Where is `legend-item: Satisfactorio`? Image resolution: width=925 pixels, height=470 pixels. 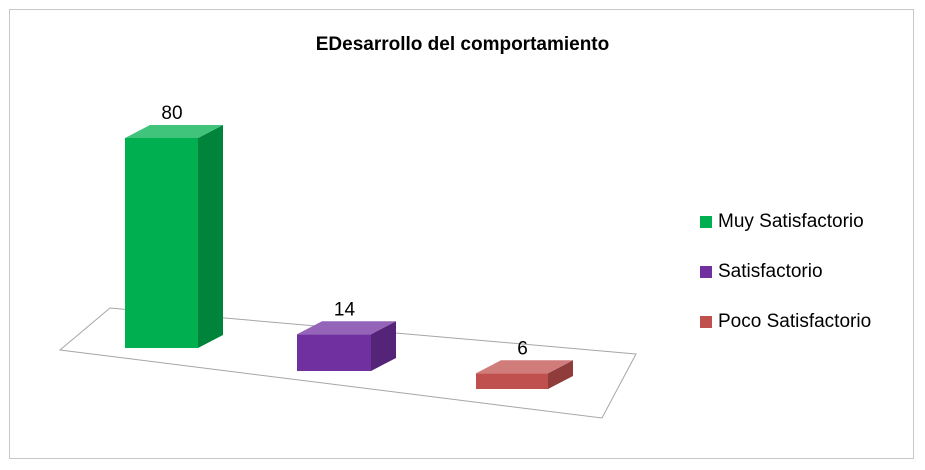
legend-item: Satisfactorio is located at coordinates (785, 272).